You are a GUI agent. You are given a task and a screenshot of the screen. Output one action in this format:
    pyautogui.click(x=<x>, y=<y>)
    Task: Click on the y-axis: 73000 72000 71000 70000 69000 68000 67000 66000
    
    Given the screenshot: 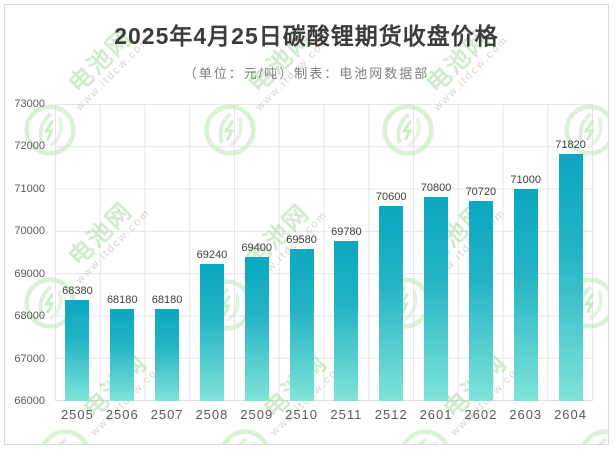 What is the action you would take?
    pyautogui.click(x=26, y=252)
    